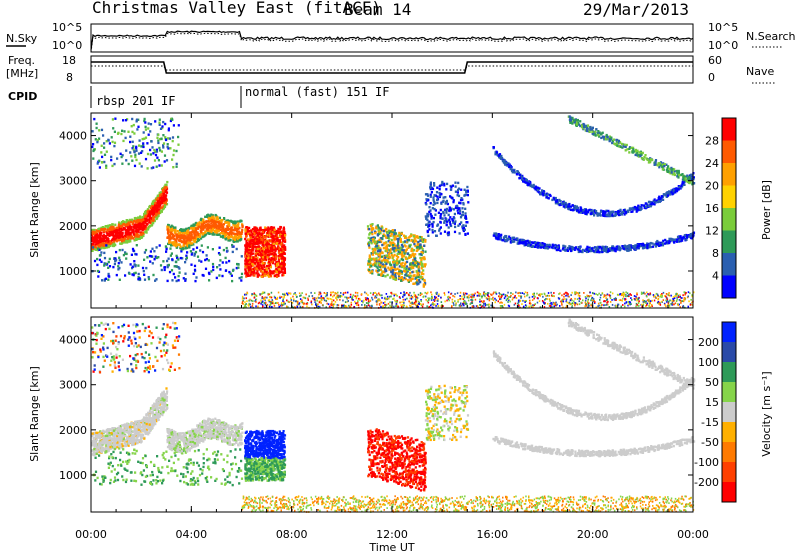 The height and width of the screenshot is (554, 800). I want to click on beam-label: Beam 14, so click(377, 9).